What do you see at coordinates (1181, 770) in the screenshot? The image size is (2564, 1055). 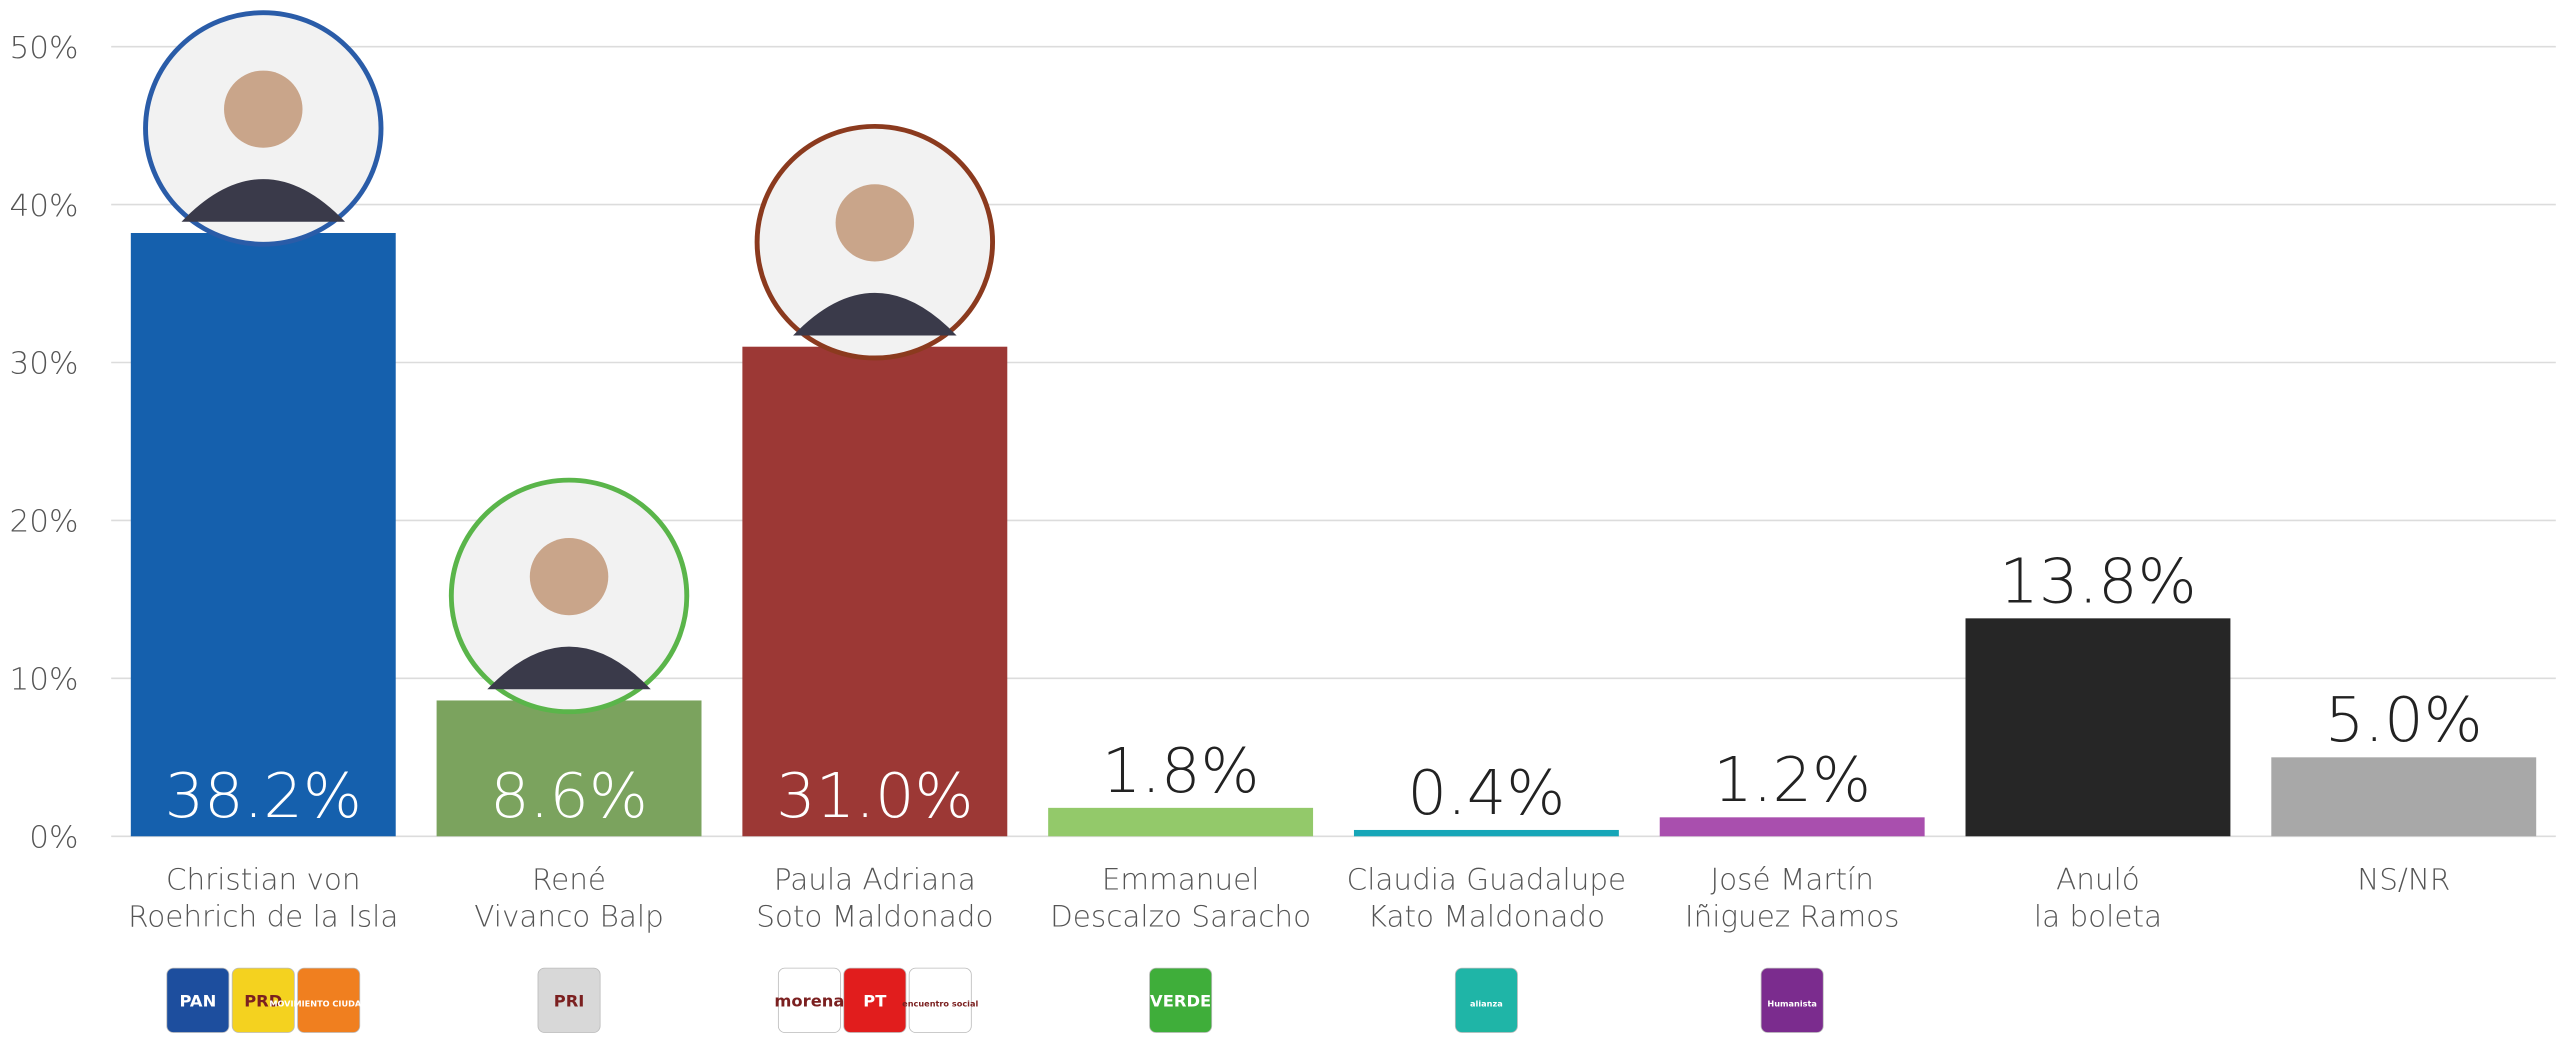 I see `value-label: 1.8%` at bounding box center [1181, 770].